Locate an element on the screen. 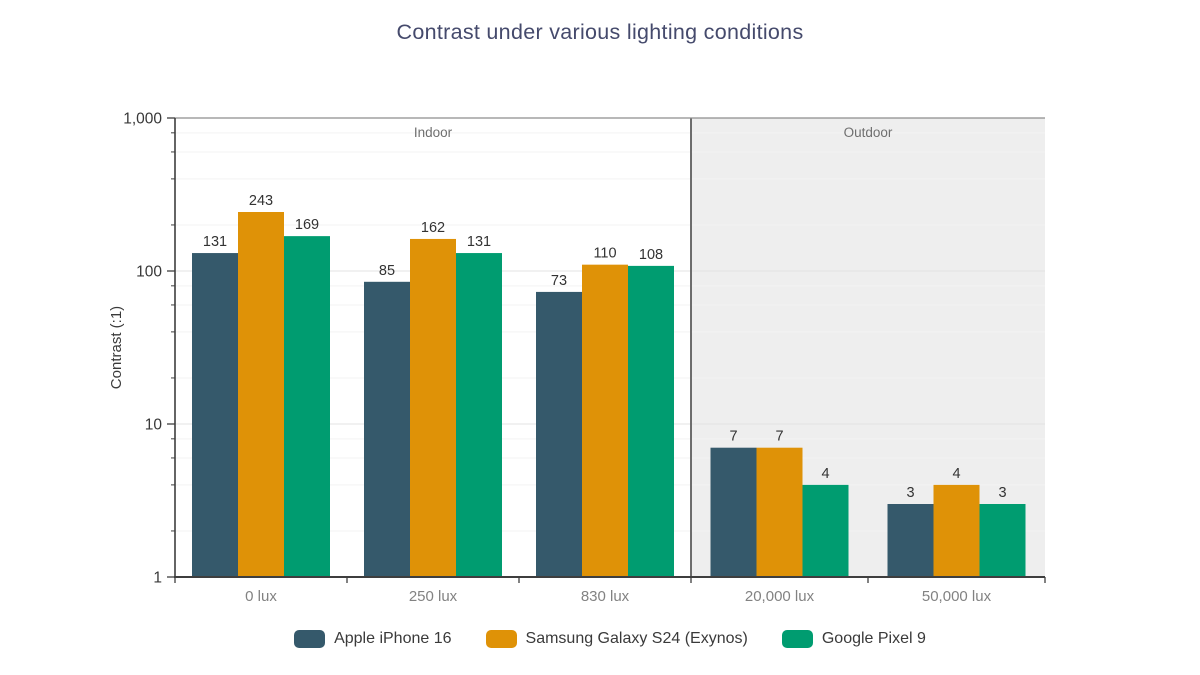 The image size is (1200, 675). bar-value-label: 110 is located at coordinates (604, 254).